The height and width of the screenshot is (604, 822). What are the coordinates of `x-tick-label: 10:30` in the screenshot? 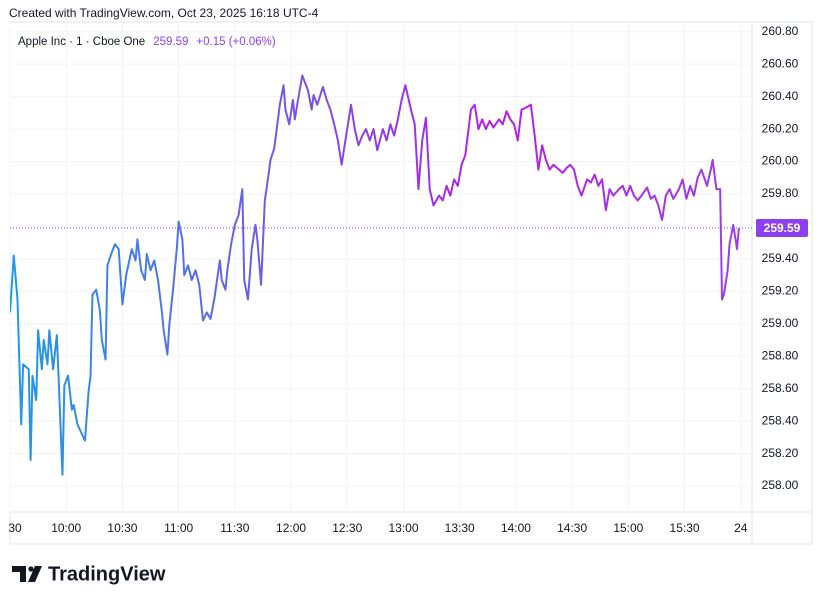 It's located at (122, 528).